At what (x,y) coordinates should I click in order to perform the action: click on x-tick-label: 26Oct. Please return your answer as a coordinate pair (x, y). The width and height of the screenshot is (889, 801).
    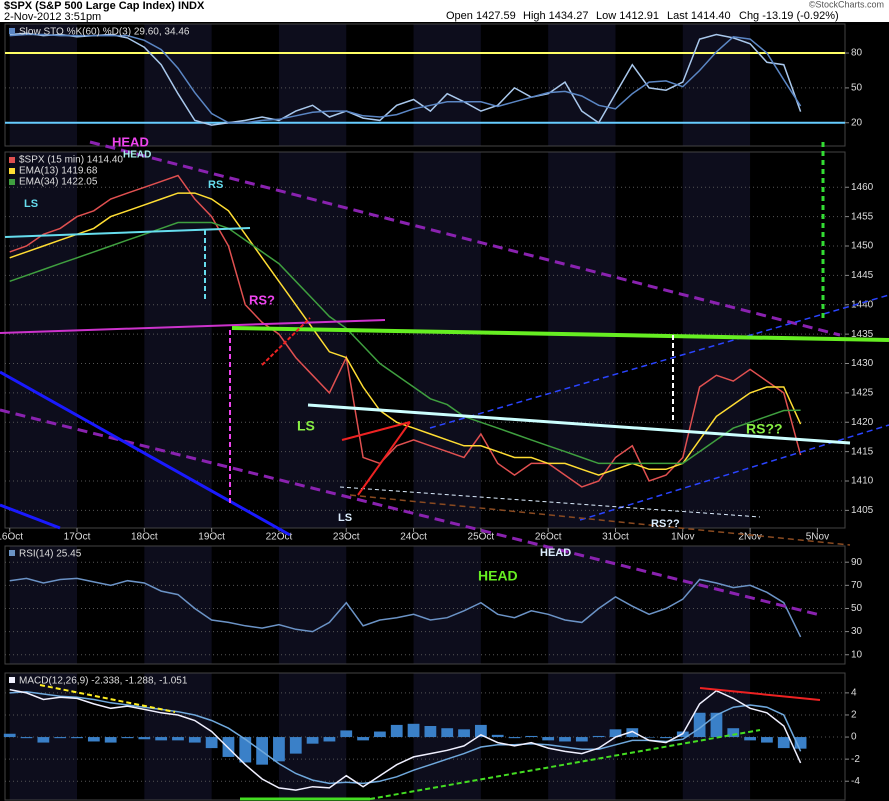
    Looking at the image, I should click on (548, 537).